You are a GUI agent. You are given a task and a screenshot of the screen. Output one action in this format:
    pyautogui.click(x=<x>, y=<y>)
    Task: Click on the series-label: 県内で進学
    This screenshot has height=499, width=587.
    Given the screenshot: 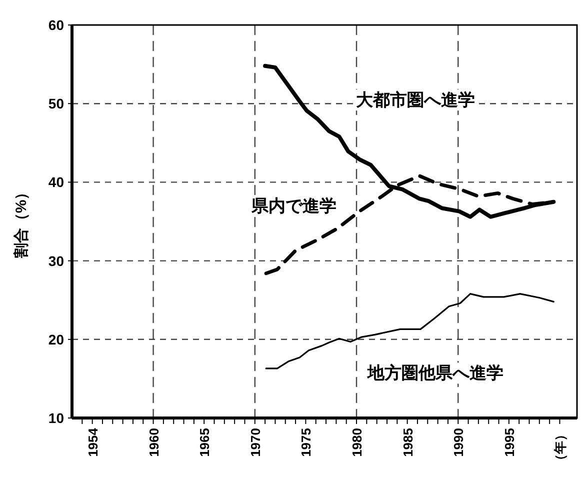 What is the action you would take?
    pyautogui.click(x=293, y=206)
    